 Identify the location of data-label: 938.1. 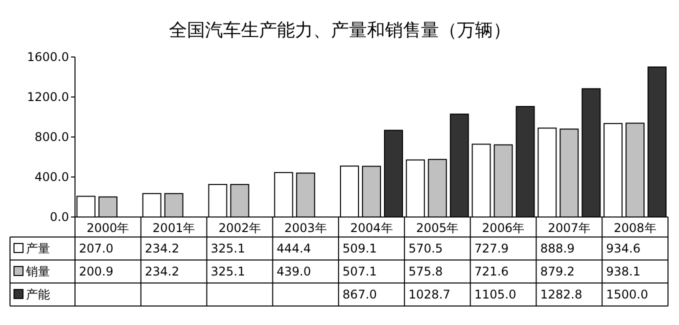
(623, 271).